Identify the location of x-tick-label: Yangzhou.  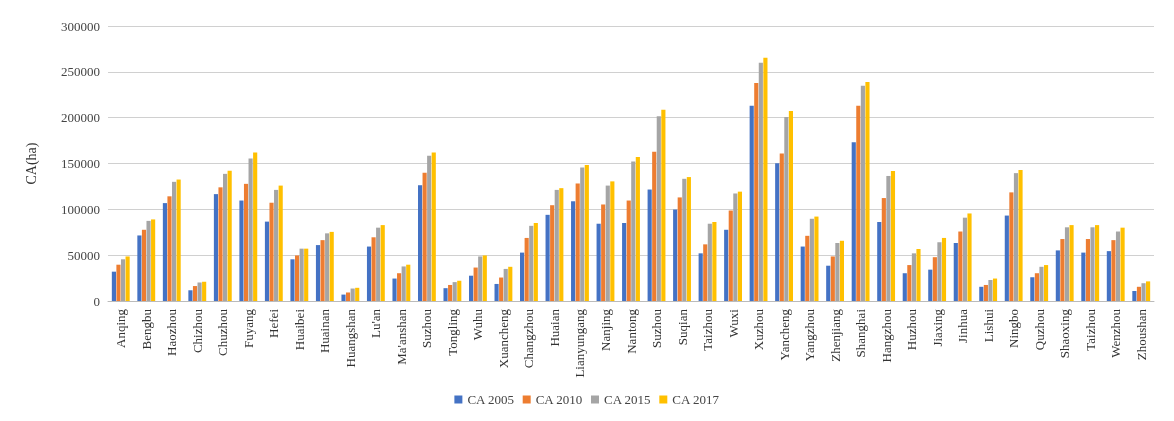
(810, 335).